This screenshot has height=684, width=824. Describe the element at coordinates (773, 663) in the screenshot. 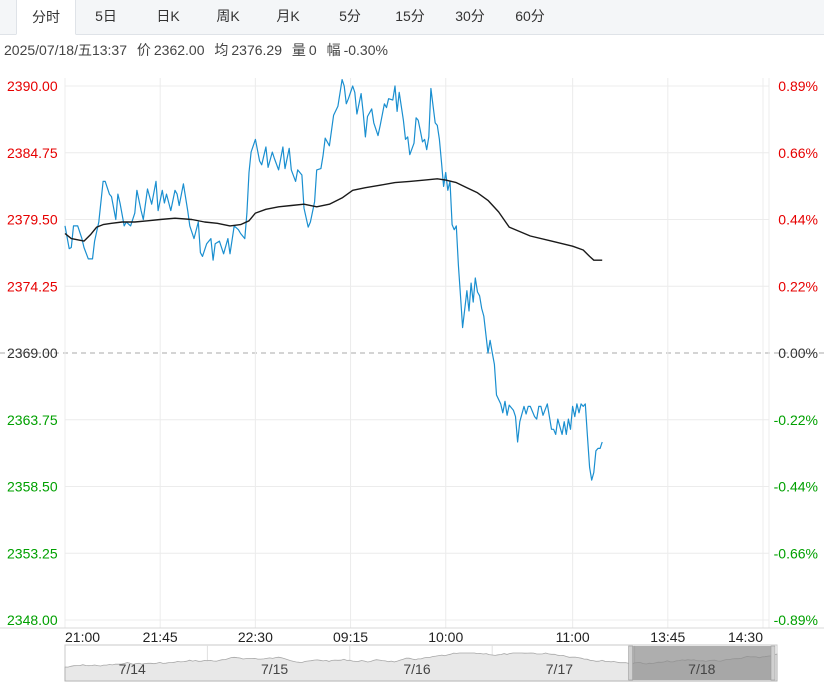

I see `overview-handle-right` at that location.